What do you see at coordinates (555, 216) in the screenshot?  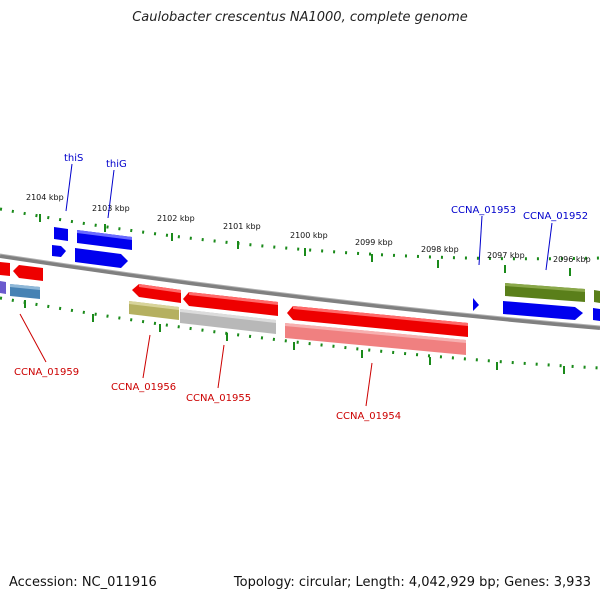 I see `gene-label: CCNA_01952` at bounding box center [555, 216].